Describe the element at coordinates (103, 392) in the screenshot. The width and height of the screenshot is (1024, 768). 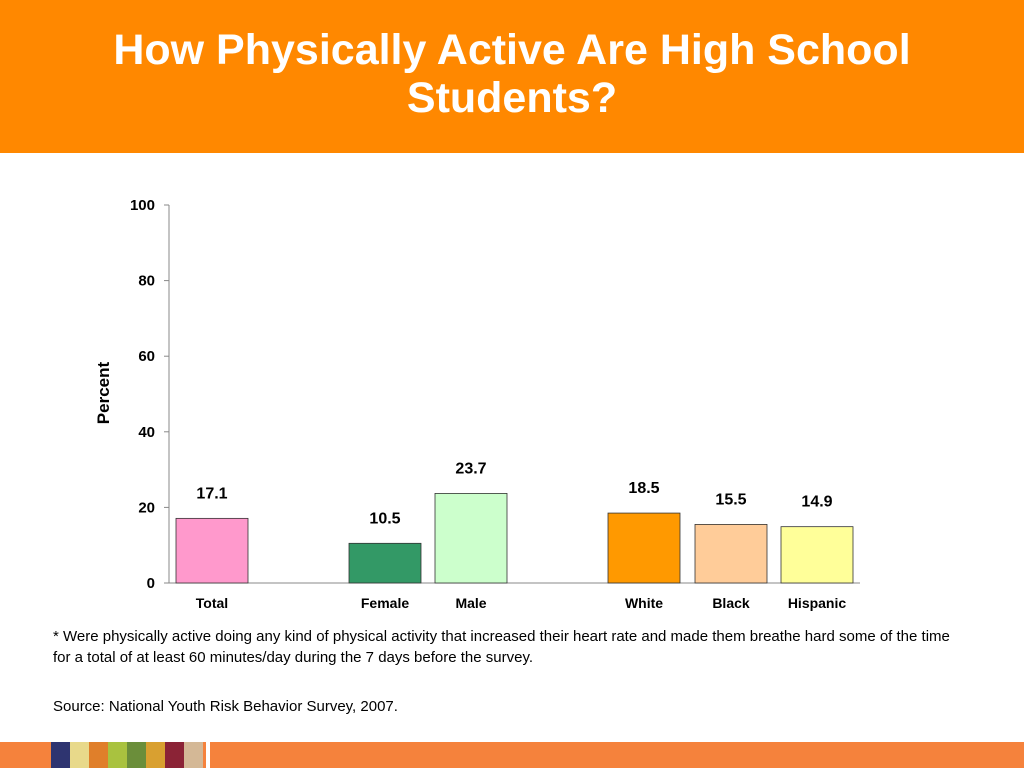
I see `y-axis-label: Percent` at that location.